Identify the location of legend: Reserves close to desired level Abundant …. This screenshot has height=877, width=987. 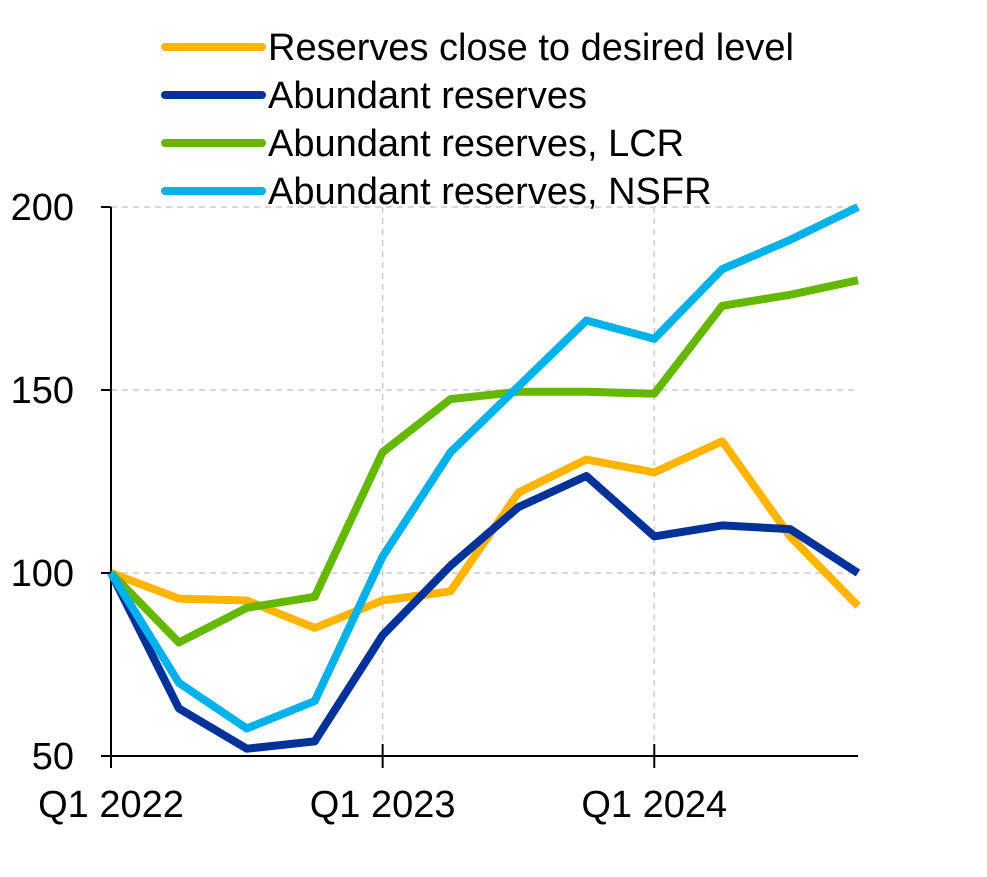
(477, 120).